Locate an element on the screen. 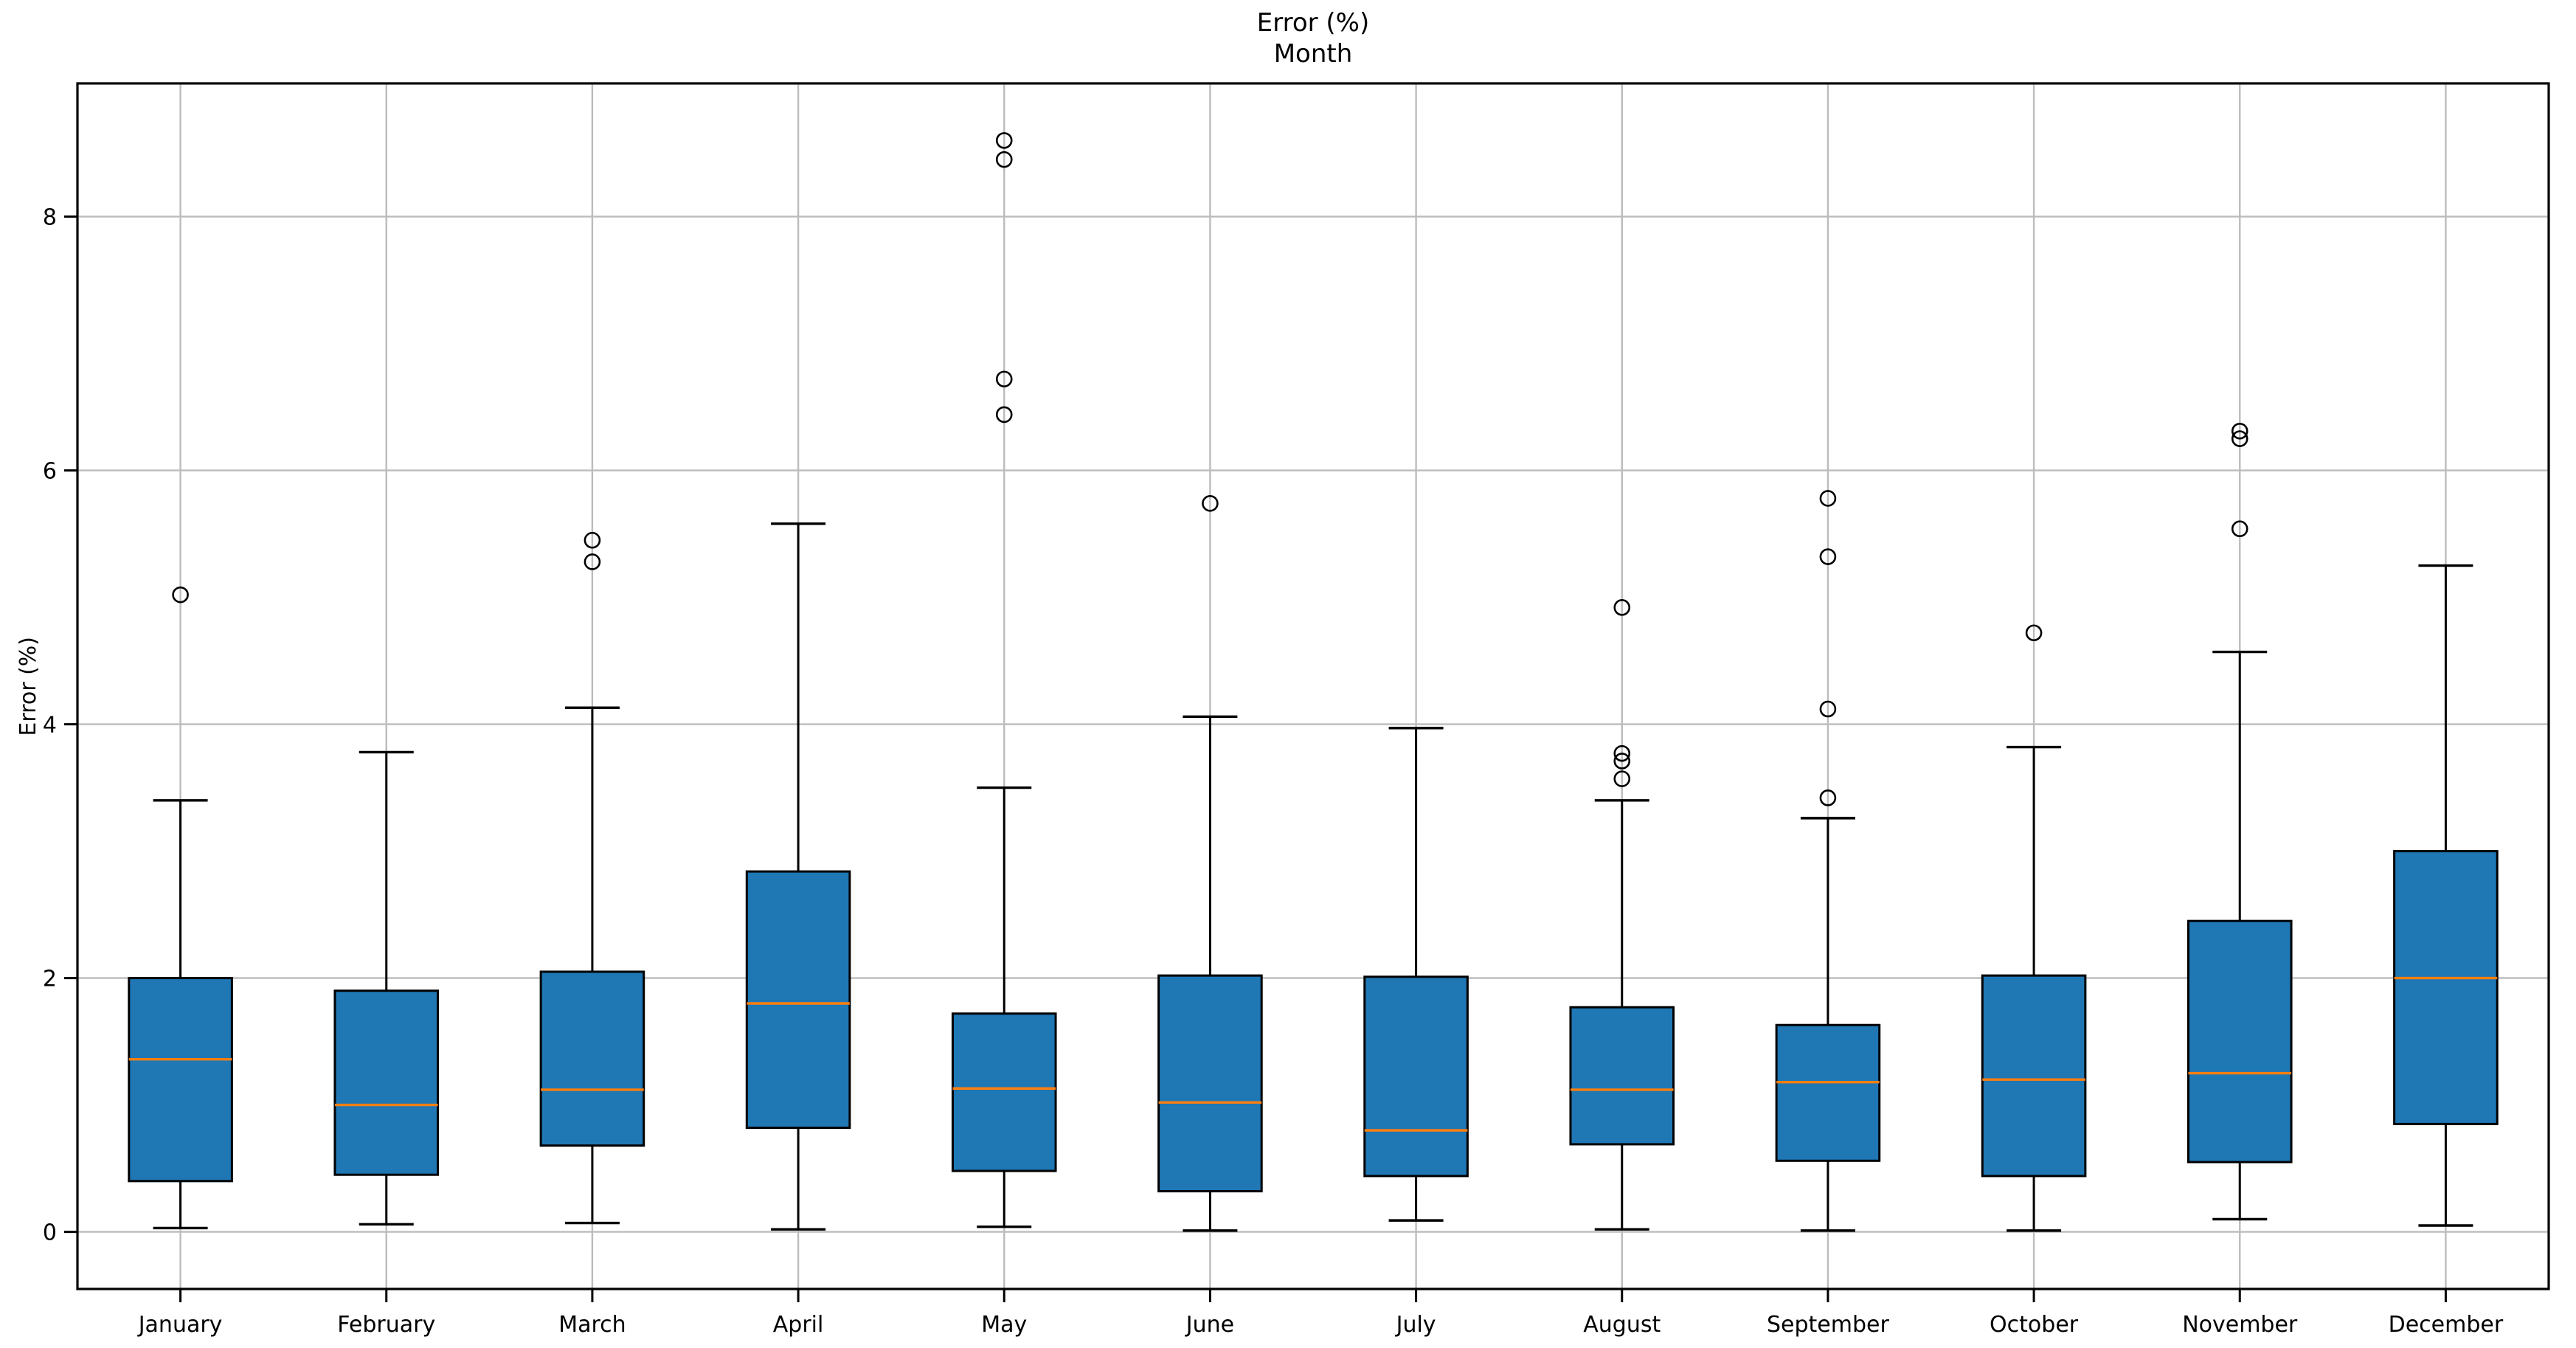 The width and height of the screenshot is (2576, 1348). chart-title-line1: Error (%) is located at coordinates (1313, 23).